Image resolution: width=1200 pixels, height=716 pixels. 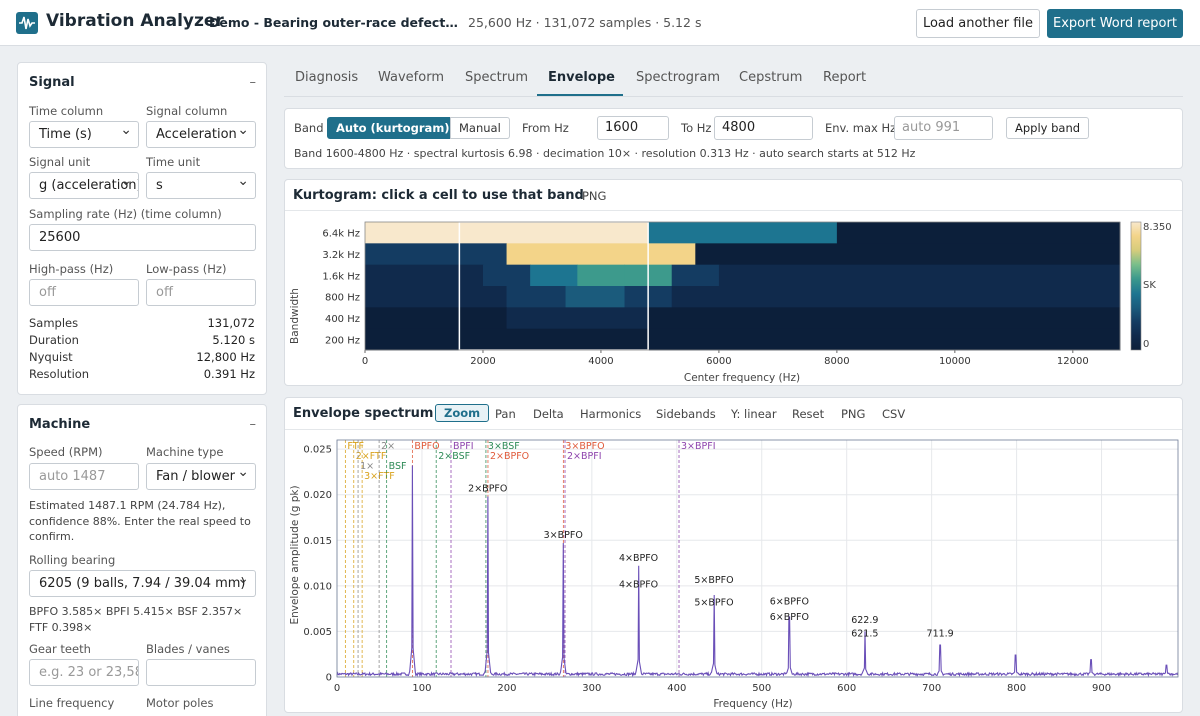 What do you see at coordinates (581, 77) in the screenshot?
I see `tab-envelope: Envelope` at bounding box center [581, 77].